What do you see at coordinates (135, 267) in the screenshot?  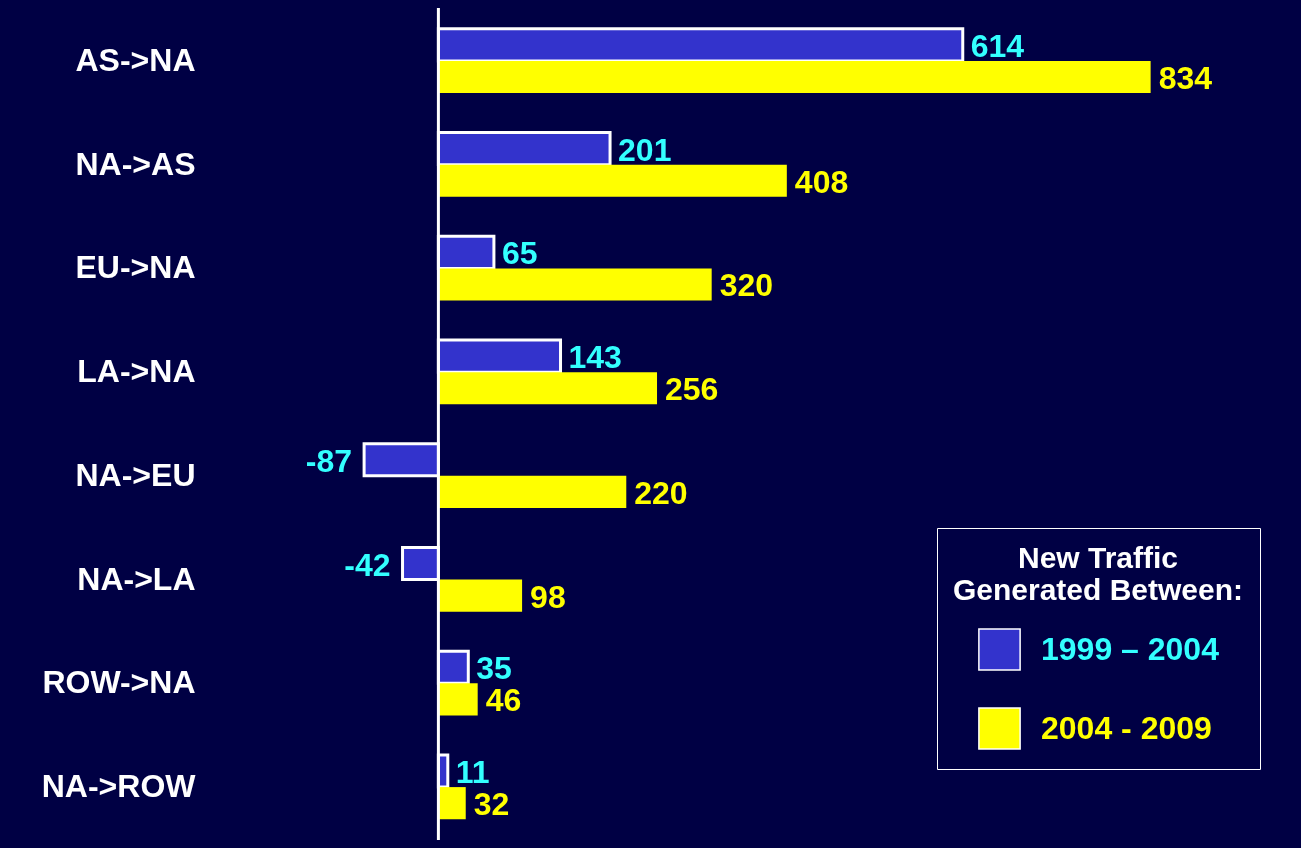 I see `y-tick-label: EU->NA` at bounding box center [135, 267].